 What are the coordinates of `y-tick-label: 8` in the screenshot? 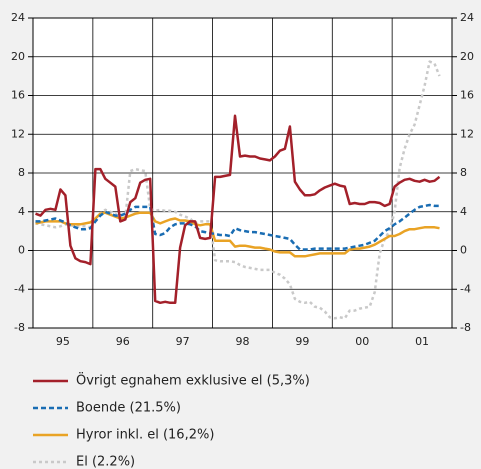 It's located at (21, 172).